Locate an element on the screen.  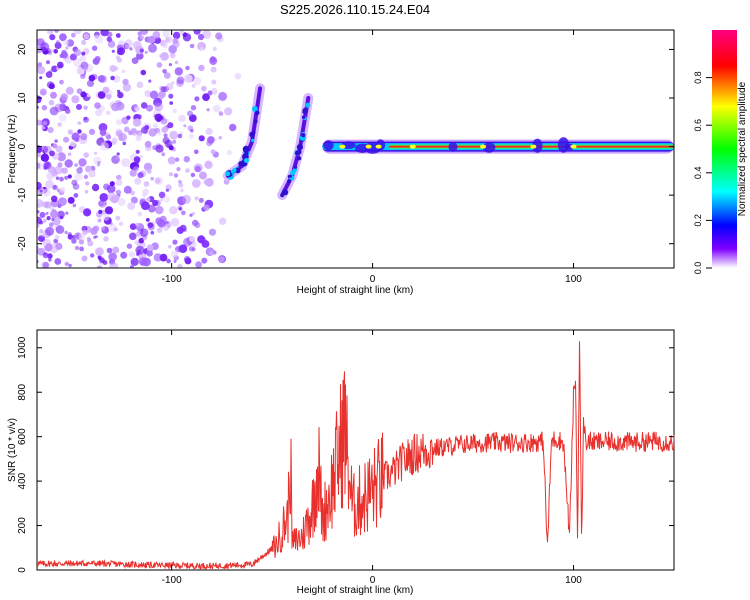
spectrogram-ytick-label: -20 is located at coordinates (22, 243).